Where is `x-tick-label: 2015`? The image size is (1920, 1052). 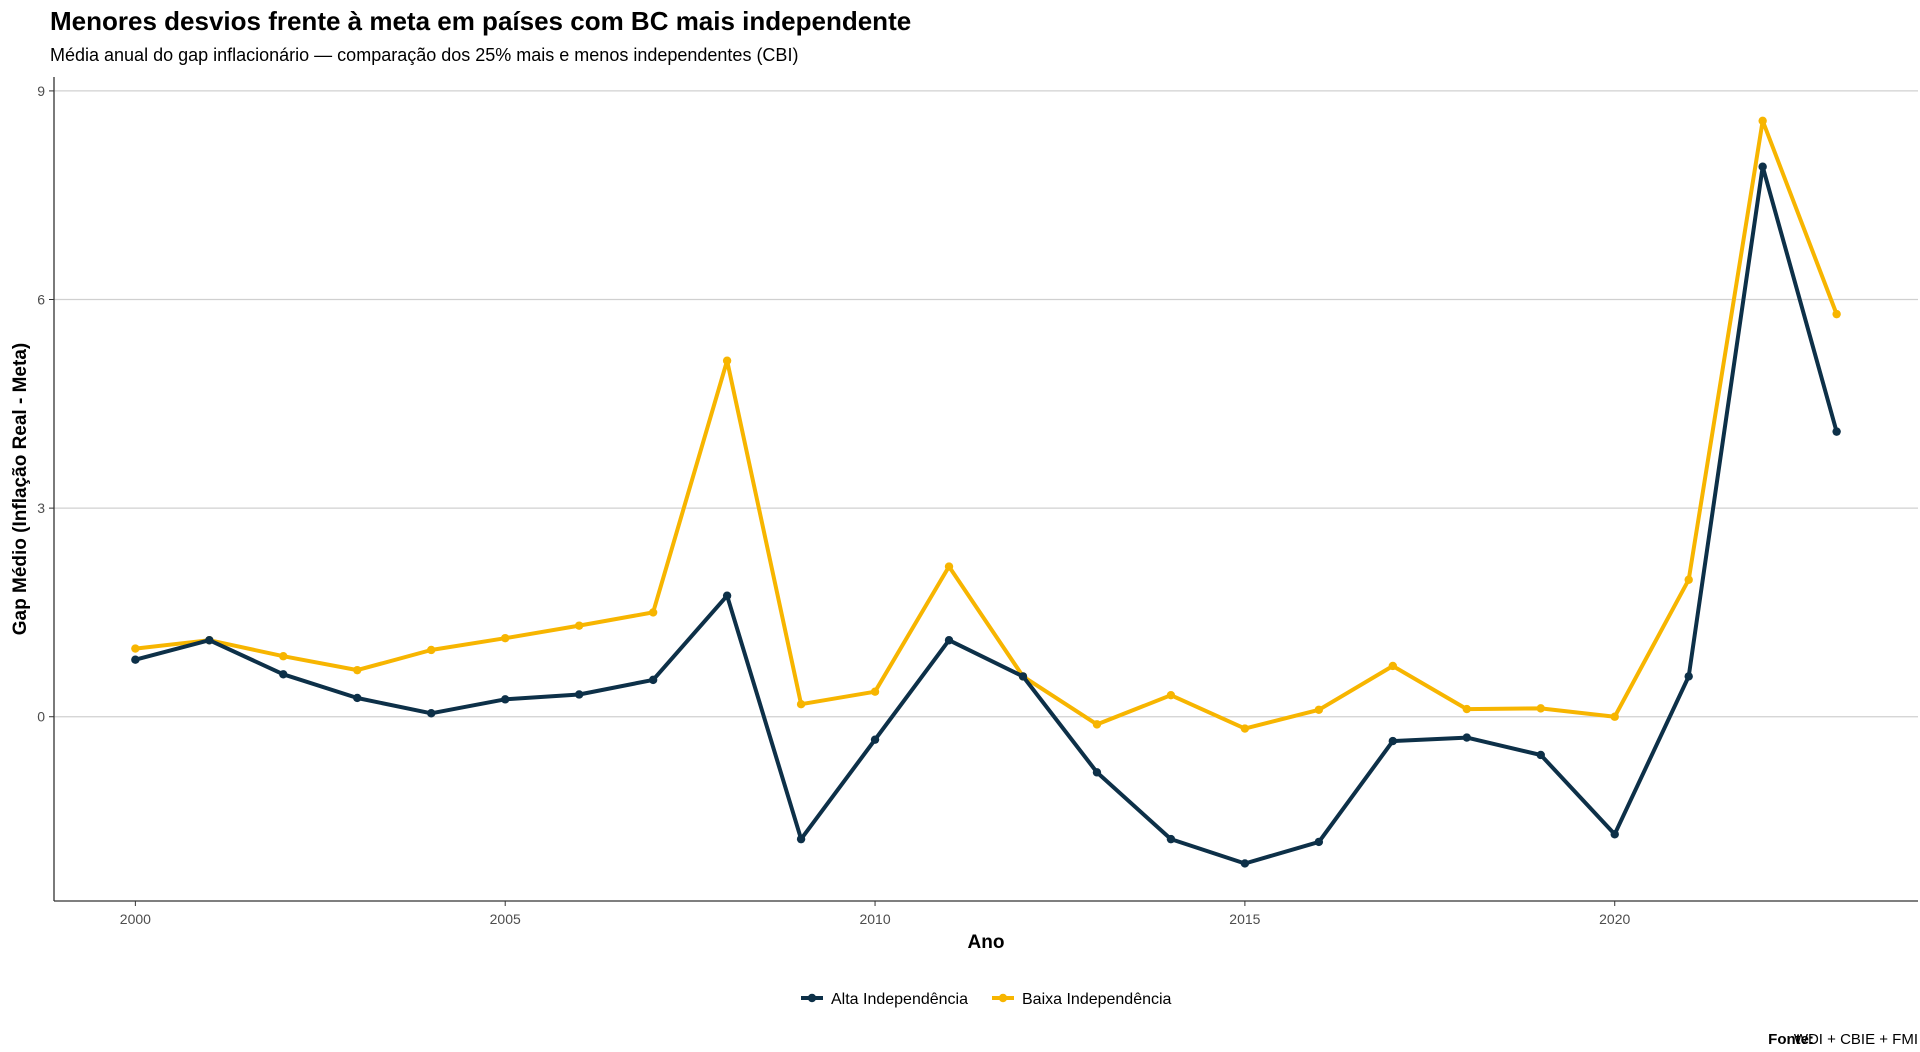 x-tick-label: 2015 is located at coordinates (1244, 919).